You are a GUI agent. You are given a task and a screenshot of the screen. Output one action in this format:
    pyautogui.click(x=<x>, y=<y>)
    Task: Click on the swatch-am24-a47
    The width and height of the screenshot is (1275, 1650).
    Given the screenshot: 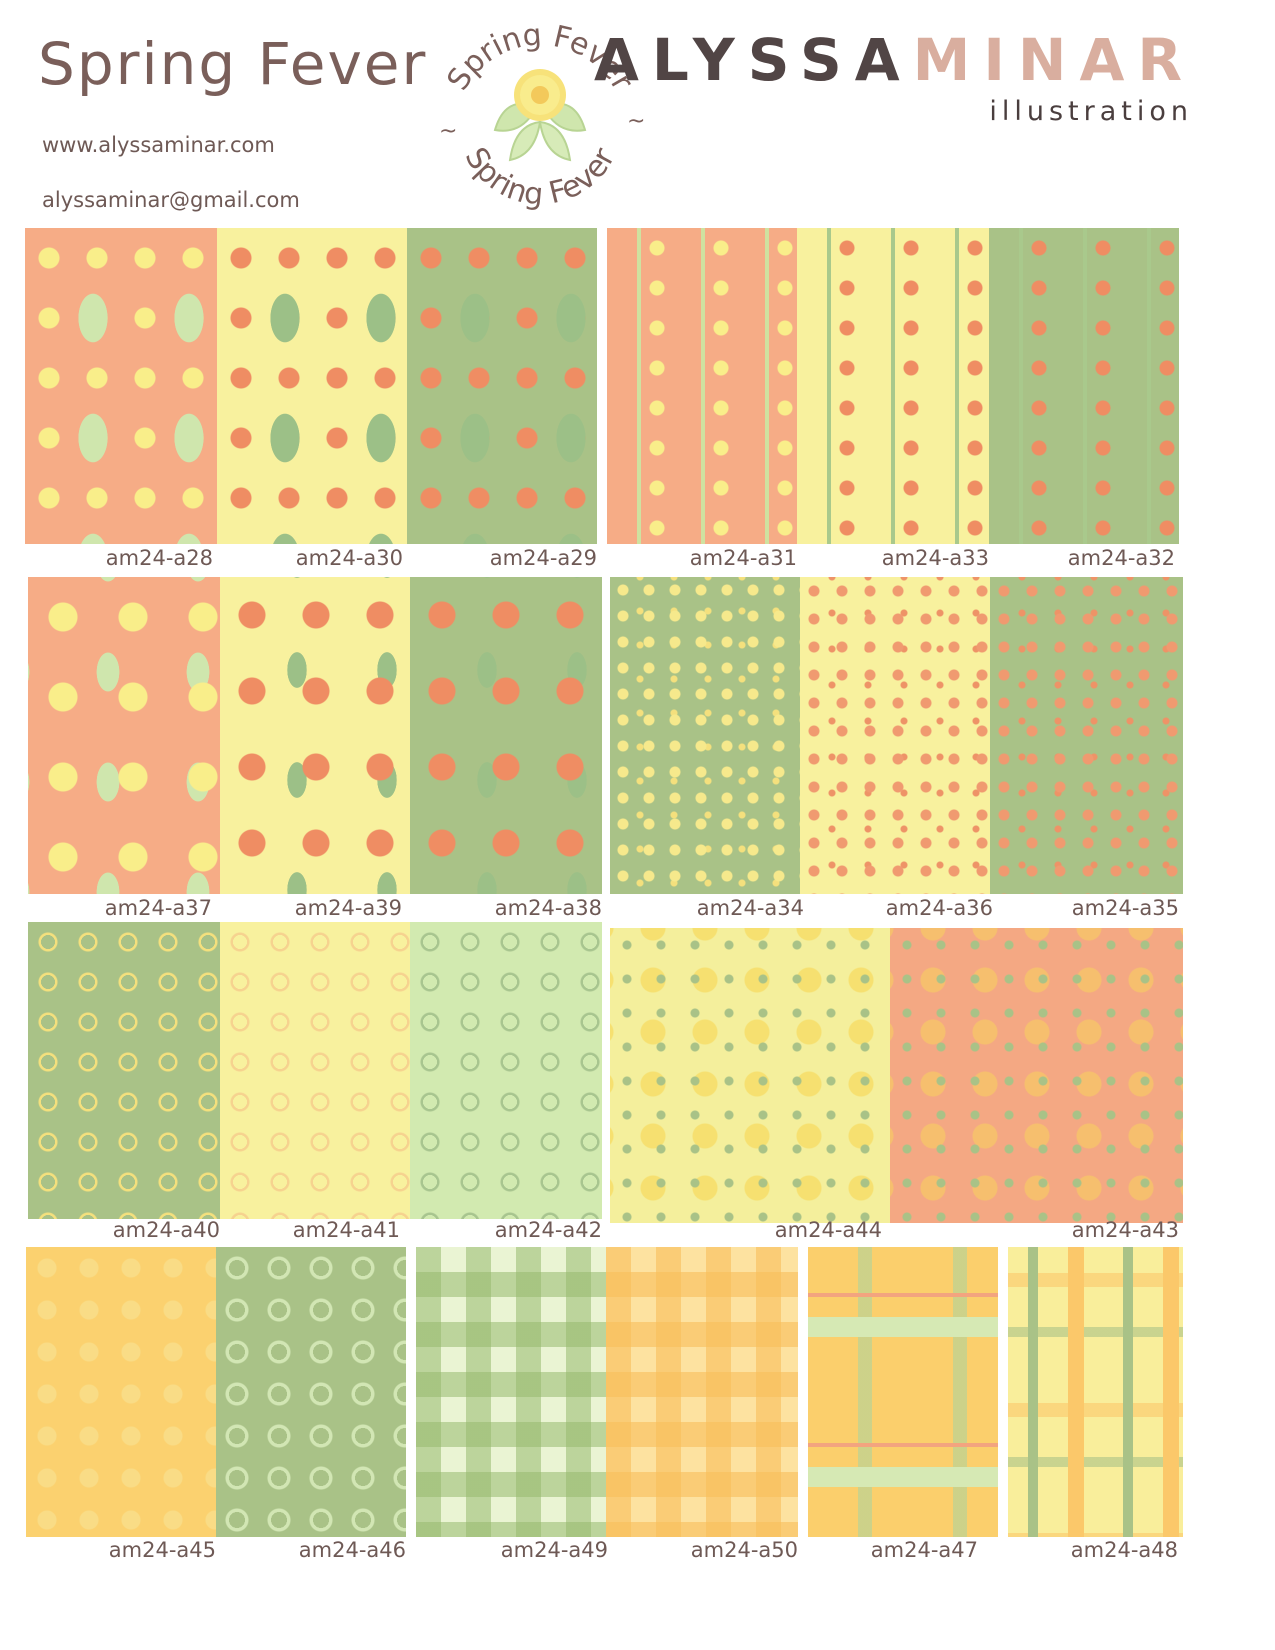 What is the action you would take?
    pyautogui.click(x=903, y=1392)
    